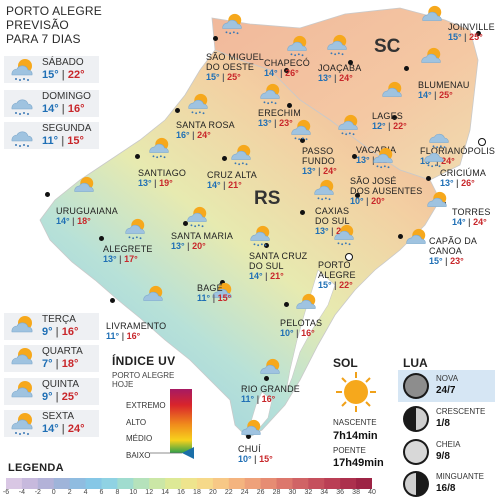  I want to click on sunset-label: POENTE, so click(349, 450).